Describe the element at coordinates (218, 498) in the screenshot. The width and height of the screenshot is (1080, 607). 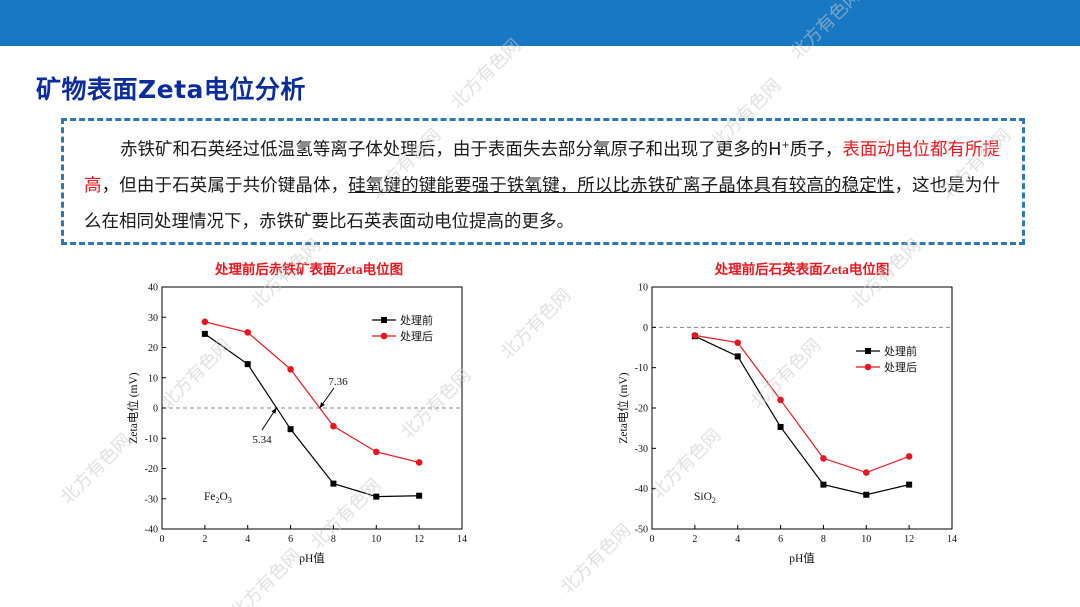
I see `sample-label: Fe2O3` at that location.